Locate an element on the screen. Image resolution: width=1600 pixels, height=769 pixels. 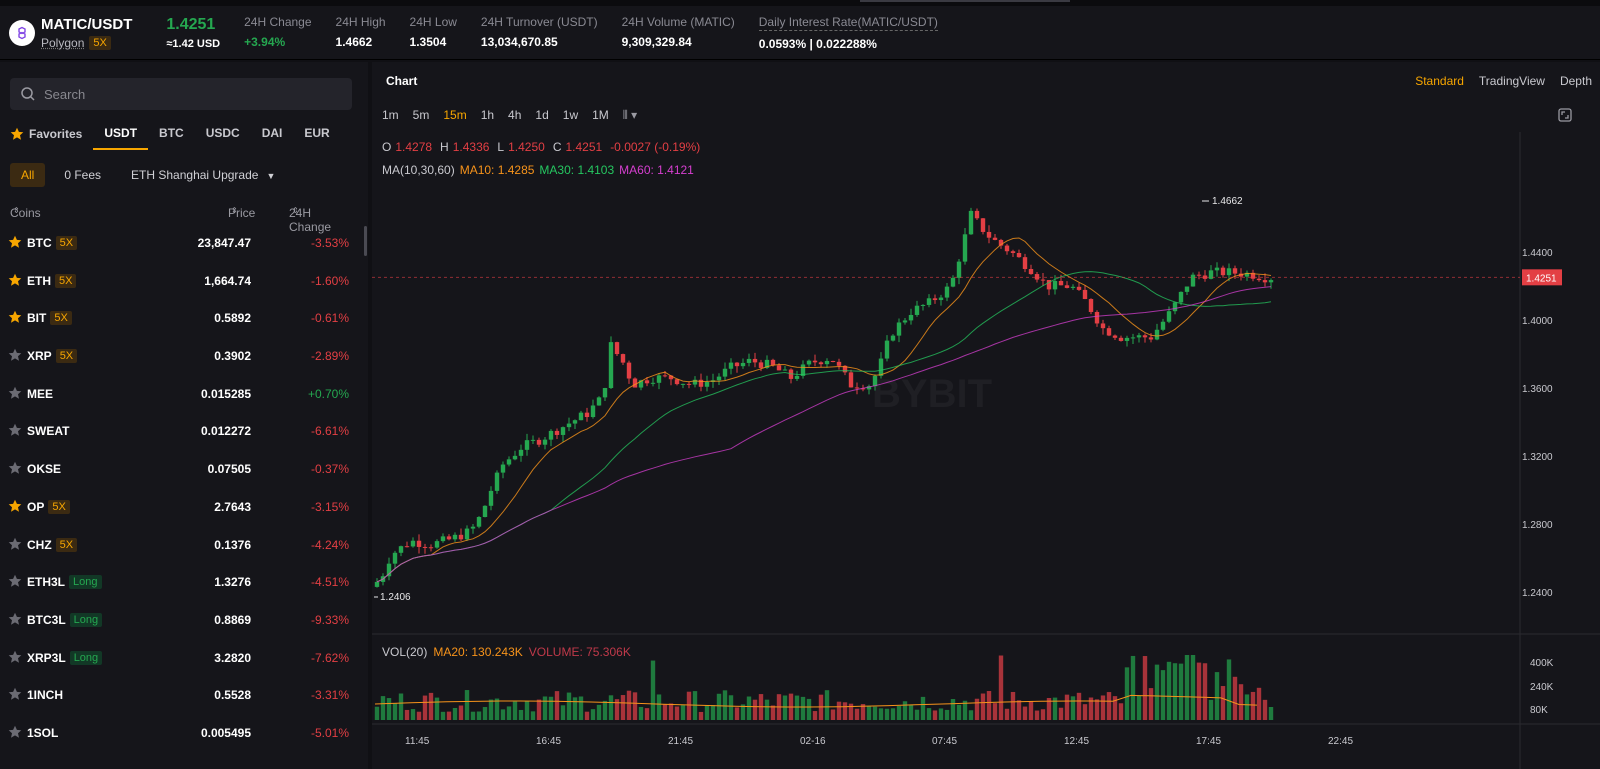
coin-name: BIT is located at coordinates (37, 318).